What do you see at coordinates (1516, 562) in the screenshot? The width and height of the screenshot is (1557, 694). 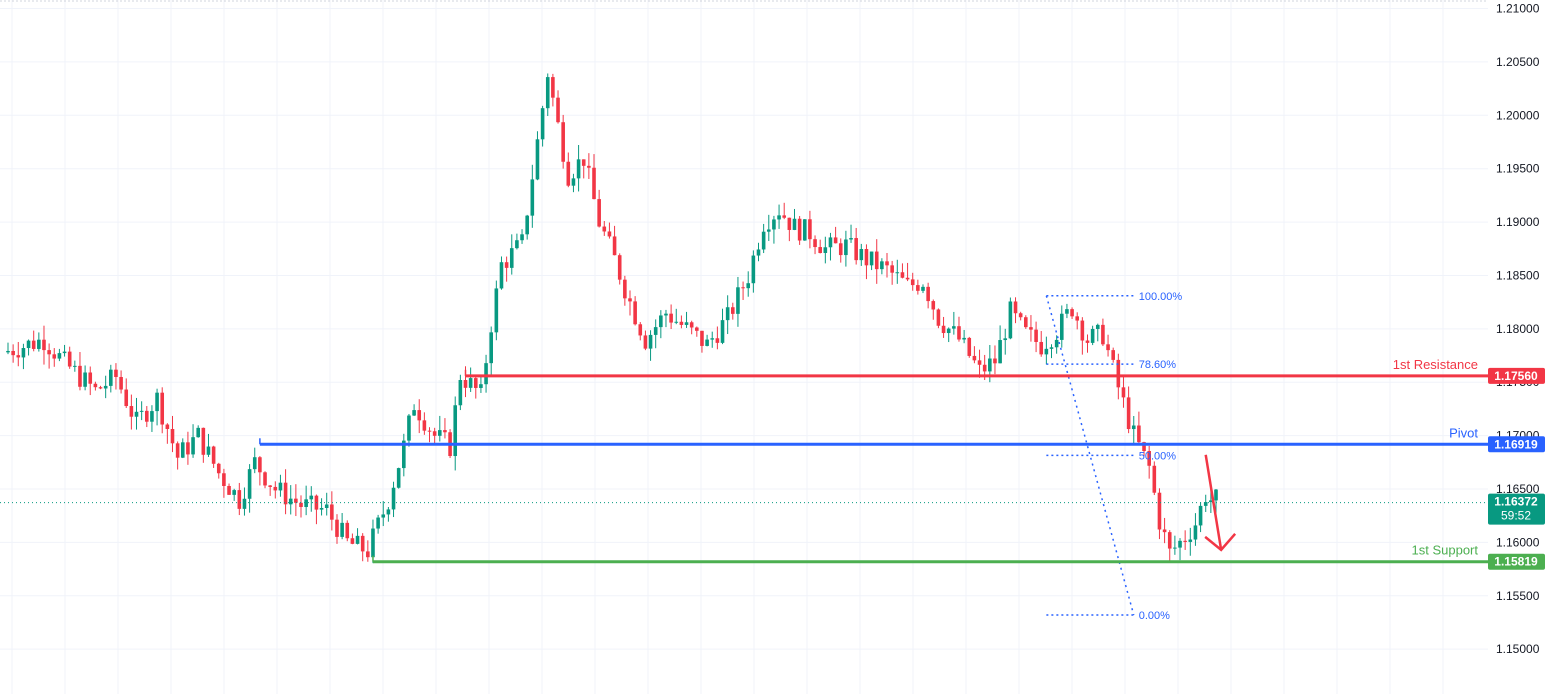 I see `level-price-label: 1.15819` at bounding box center [1516, 562].